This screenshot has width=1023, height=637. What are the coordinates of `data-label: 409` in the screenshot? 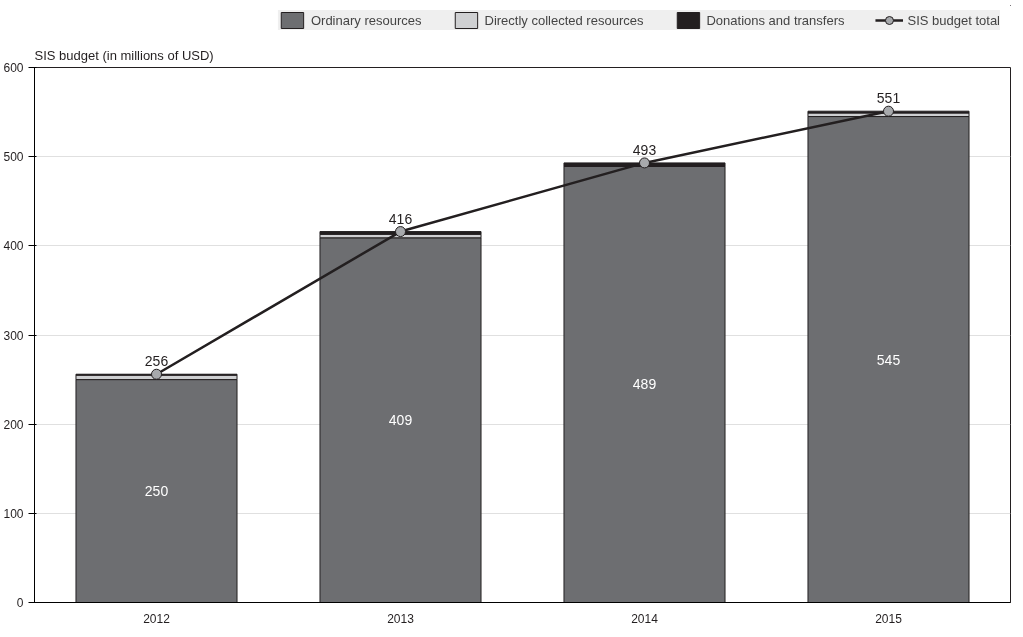 It's located at (400, 420).